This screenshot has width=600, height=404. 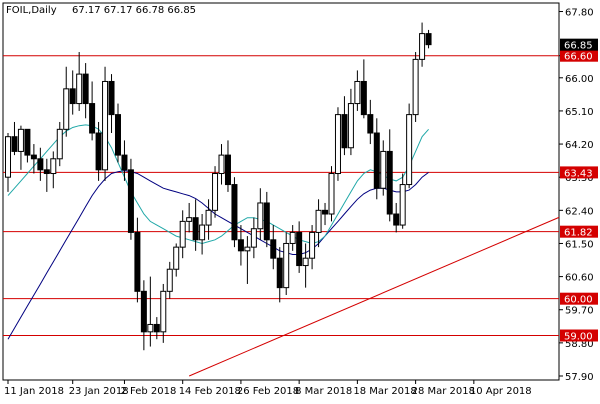 What do you see at coordinates (323, 391) in the screenshot?
I see `x-tick-label: 8 Mar 2018` at bounding box center [323, 391].